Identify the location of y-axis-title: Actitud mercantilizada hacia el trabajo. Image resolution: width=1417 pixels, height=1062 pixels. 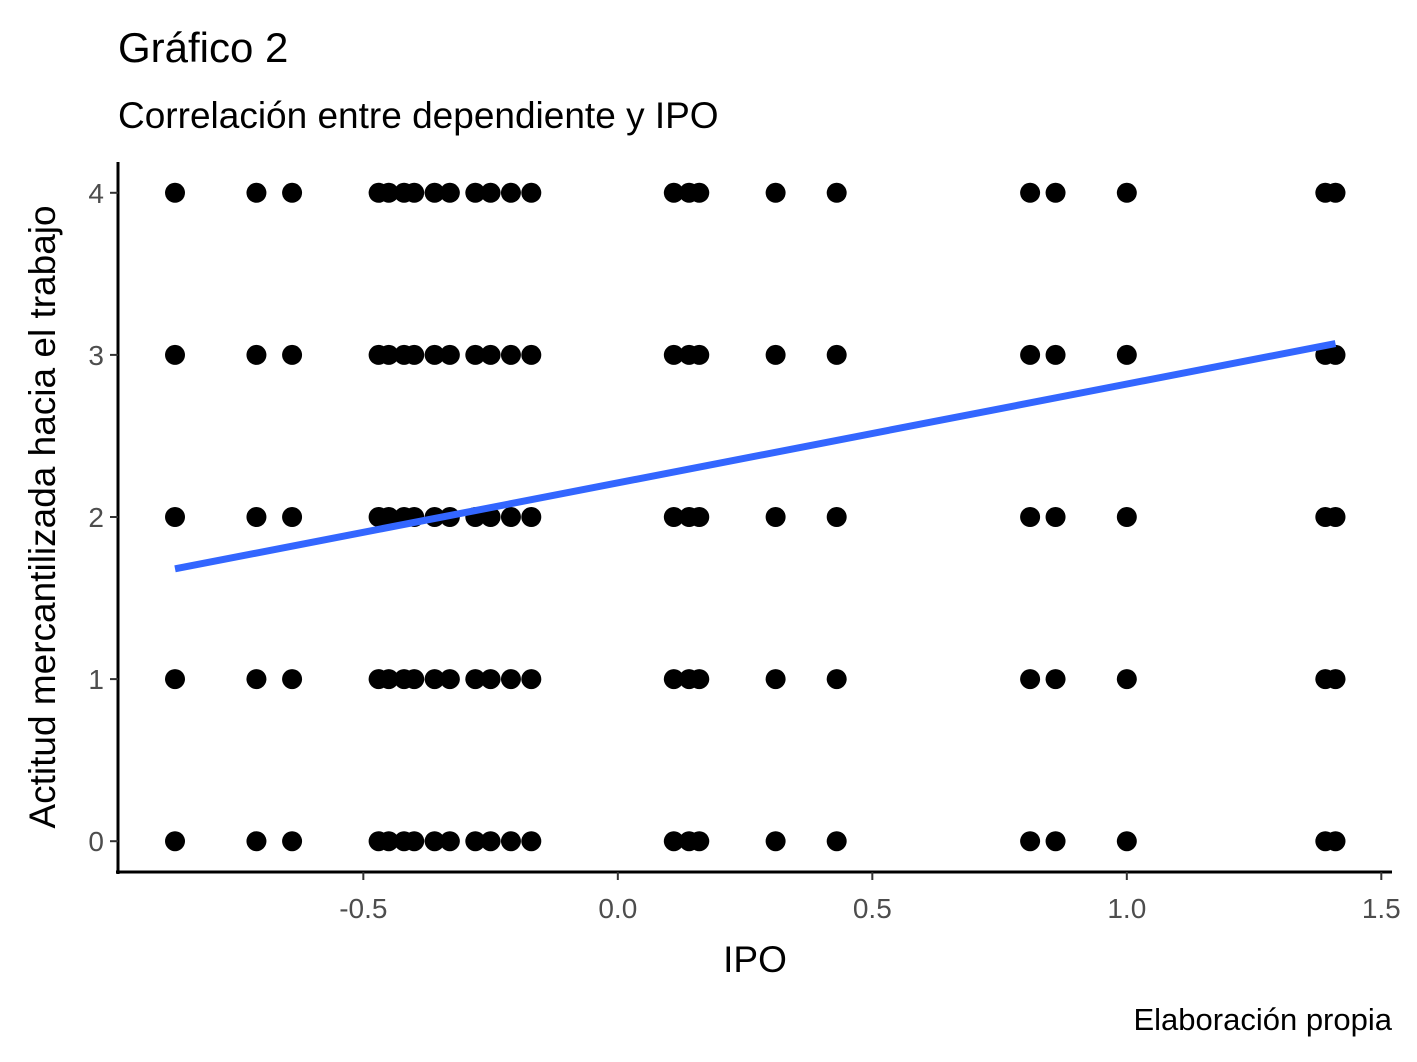
(42, 516).